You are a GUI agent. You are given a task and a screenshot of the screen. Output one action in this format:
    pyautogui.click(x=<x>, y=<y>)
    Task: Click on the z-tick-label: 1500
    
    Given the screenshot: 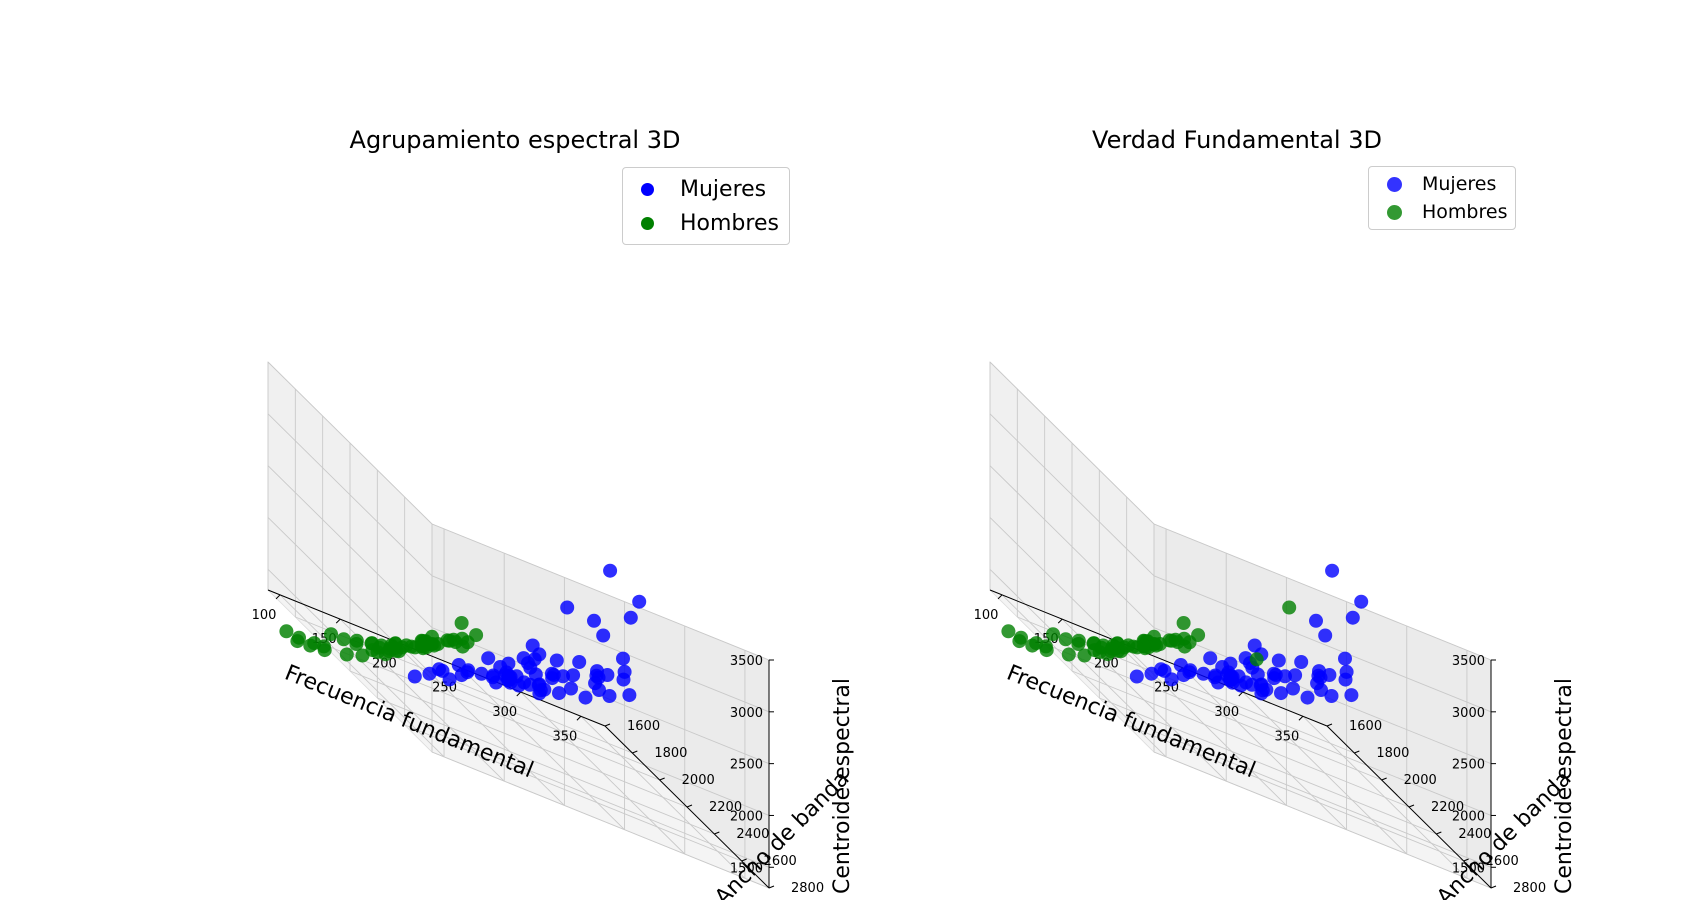 What is the action you would take?
    pyautogui.click(x=1468, y=868)
    